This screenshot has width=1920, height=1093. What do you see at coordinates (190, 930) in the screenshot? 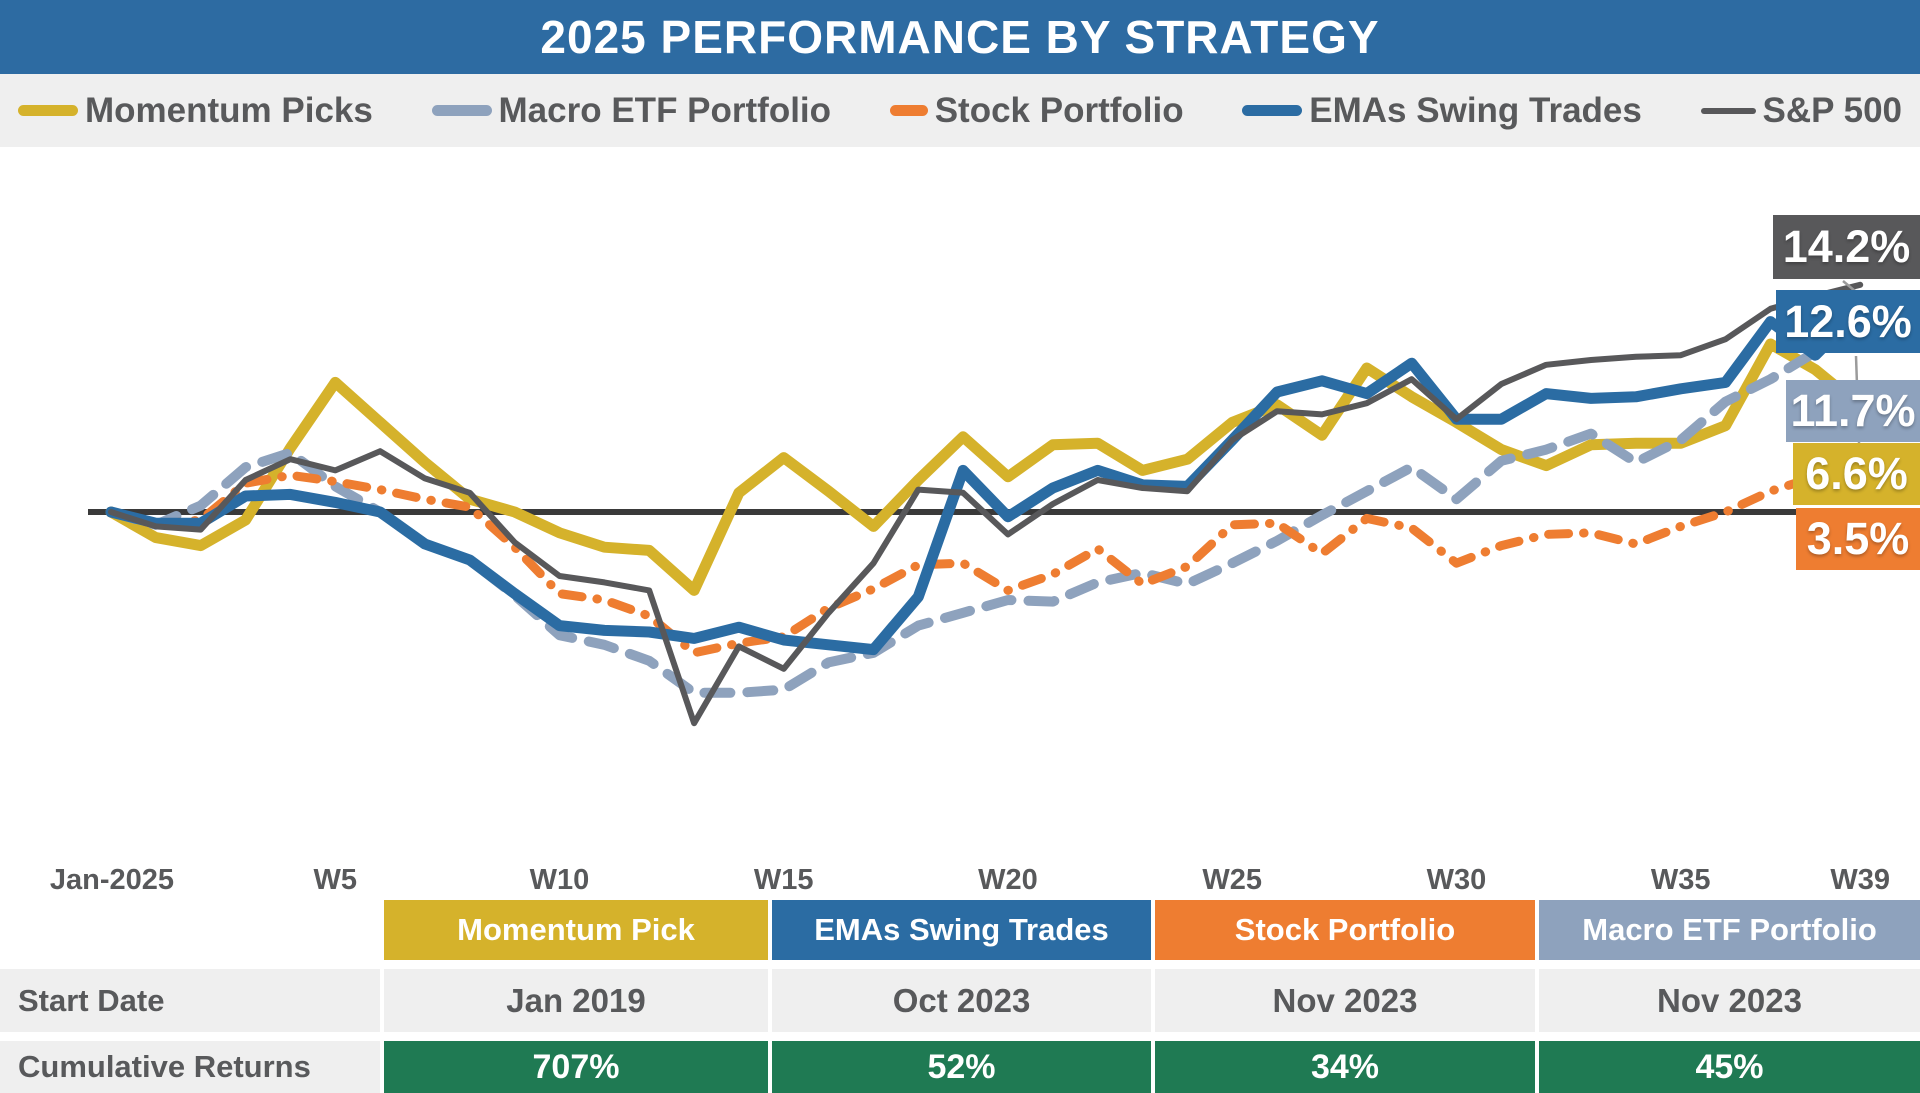
I see `table-corner-spacer` at bounding box center [190, 930].